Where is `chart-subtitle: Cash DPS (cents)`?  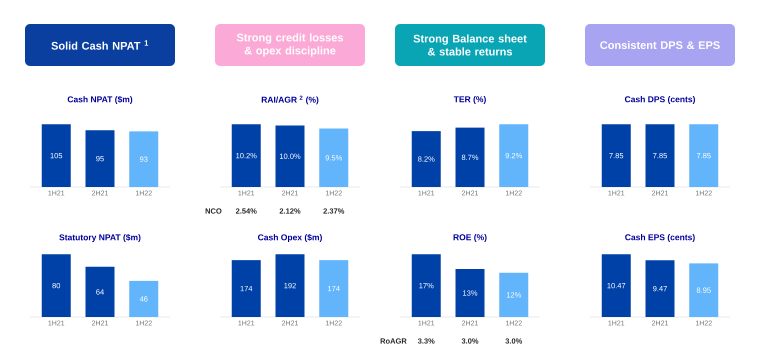 chart-subtitle: Cash DPS (cents) is located at coordinates (659, 100).